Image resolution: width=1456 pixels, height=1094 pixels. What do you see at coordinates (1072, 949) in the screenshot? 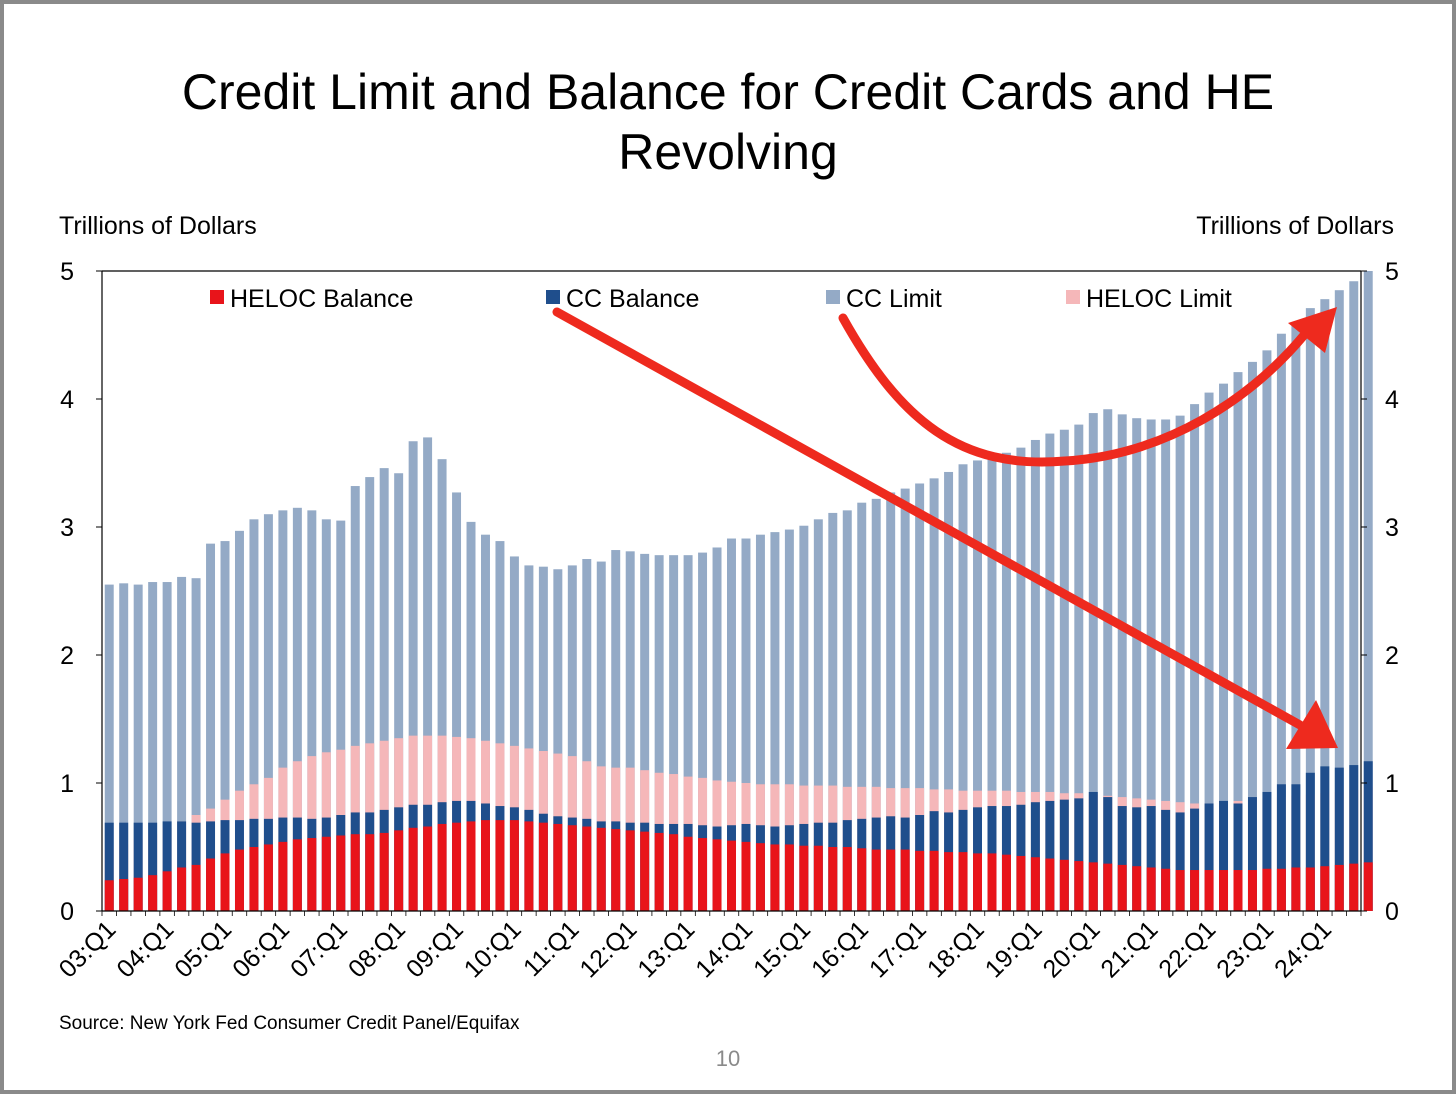
I see `x-tick-label: 20:Q1` at bounding box center [1072, 949].